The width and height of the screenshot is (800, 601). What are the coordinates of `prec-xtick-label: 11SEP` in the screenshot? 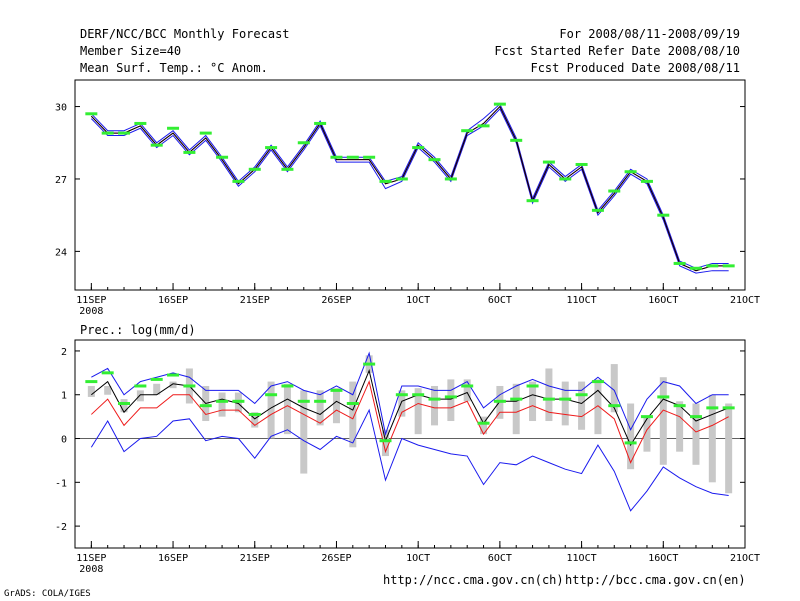 It's located at (91, 558).